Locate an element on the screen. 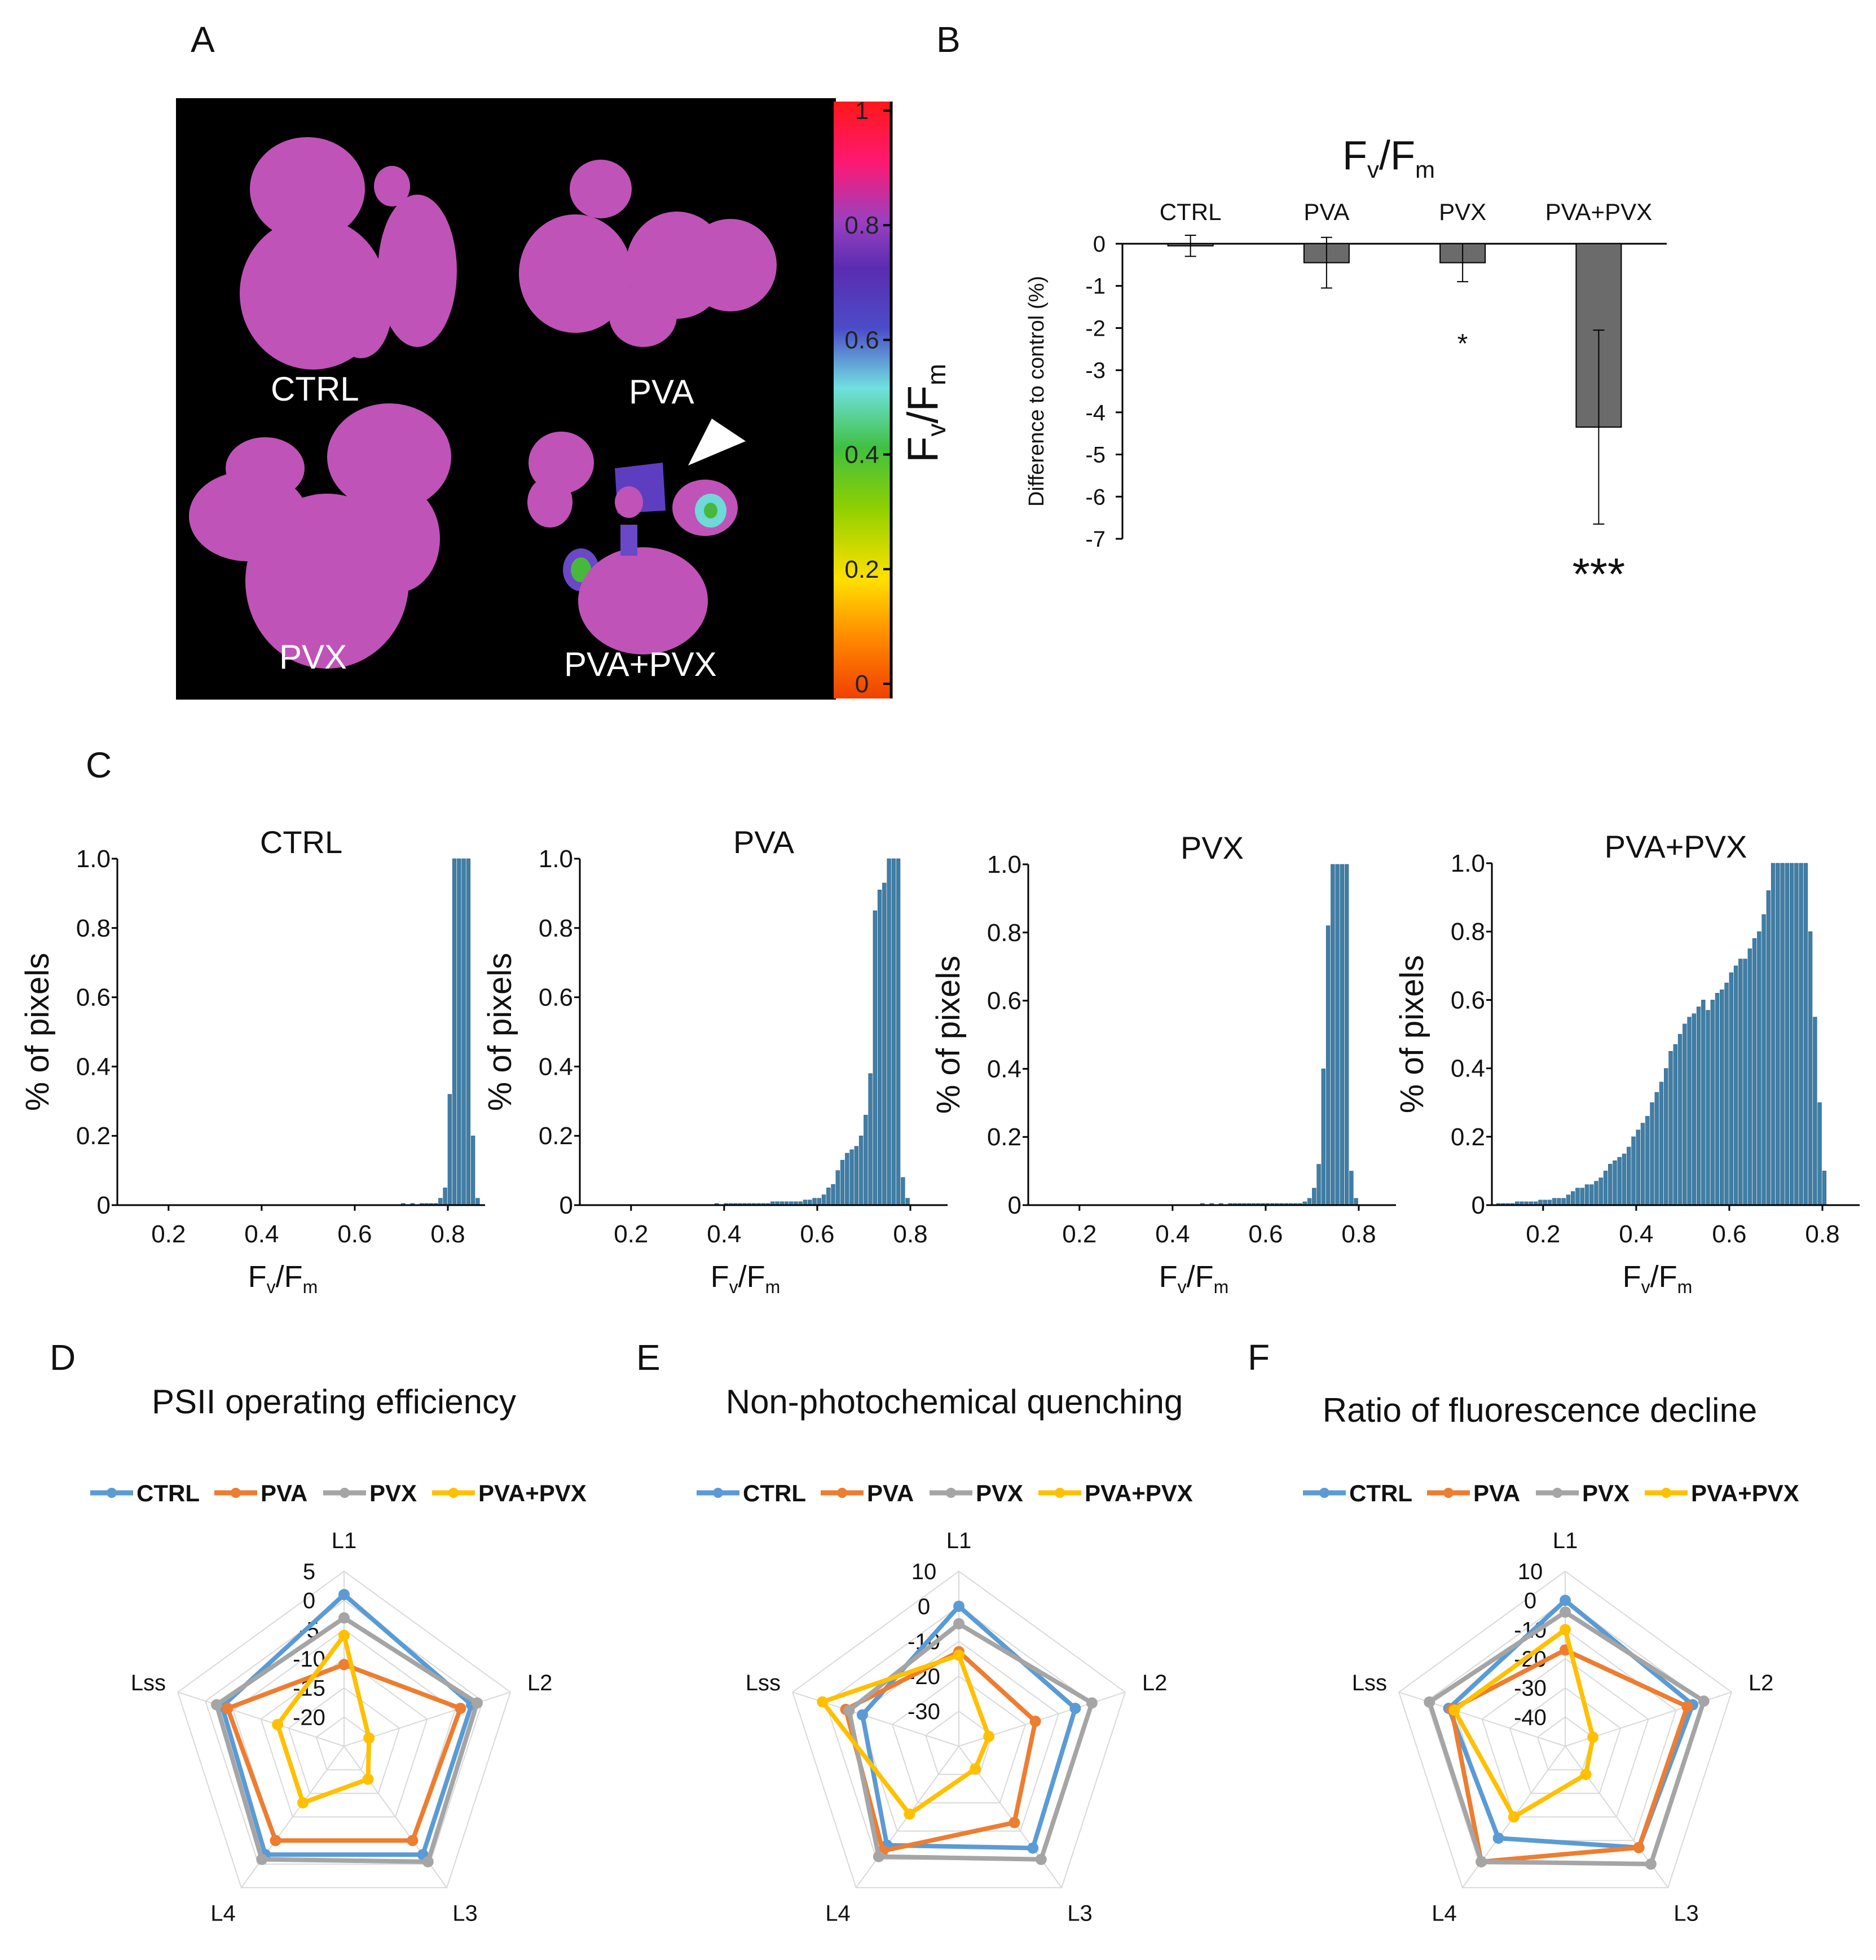  plant-pva-pvx is located at coordinates (632, 543).